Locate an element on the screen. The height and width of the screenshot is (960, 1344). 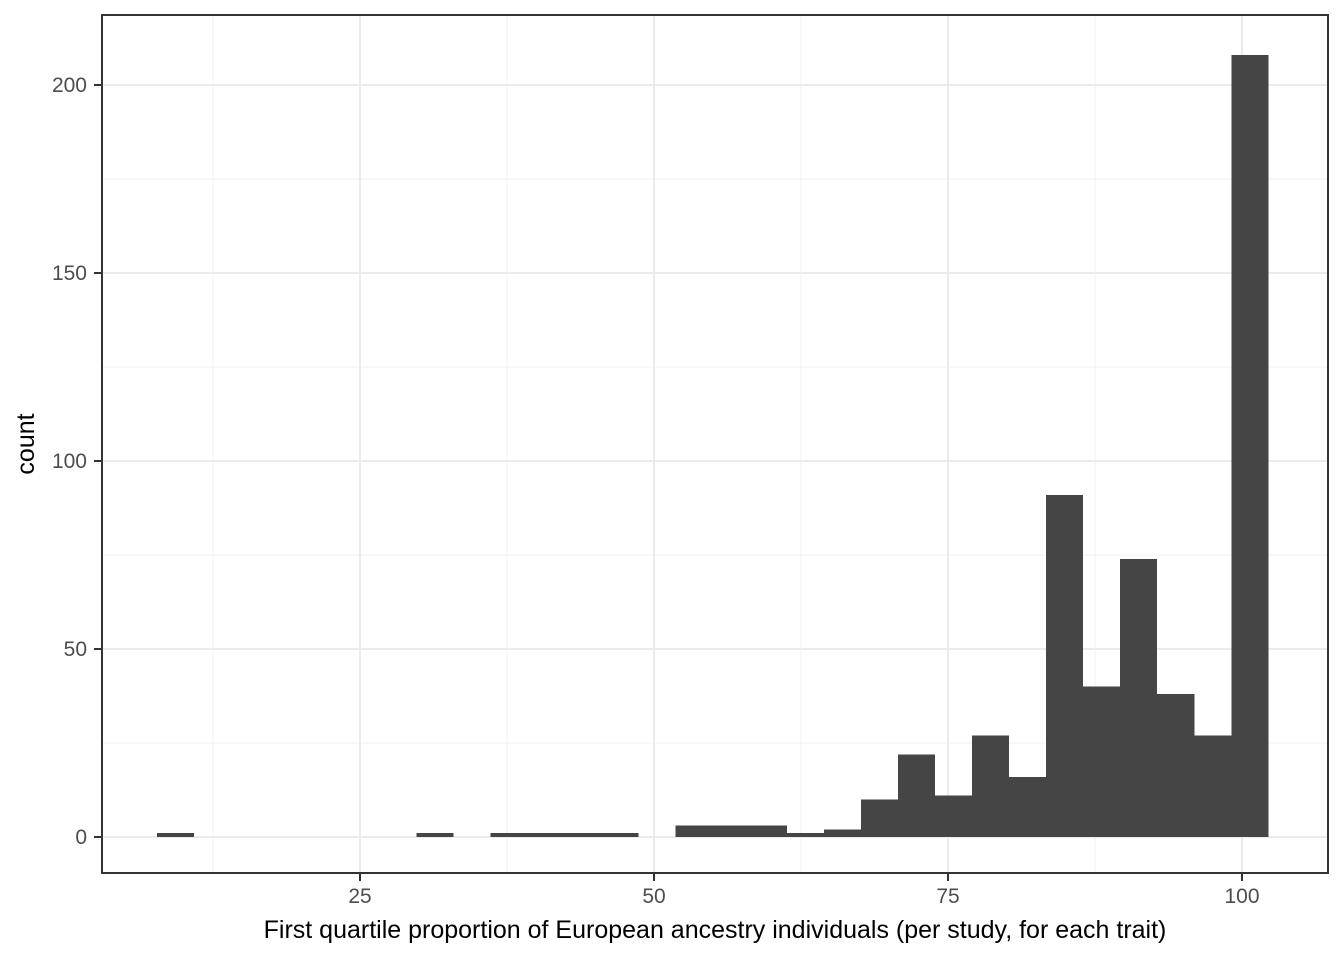
y-tick-label: 100 is located at coordinates (69, 461).